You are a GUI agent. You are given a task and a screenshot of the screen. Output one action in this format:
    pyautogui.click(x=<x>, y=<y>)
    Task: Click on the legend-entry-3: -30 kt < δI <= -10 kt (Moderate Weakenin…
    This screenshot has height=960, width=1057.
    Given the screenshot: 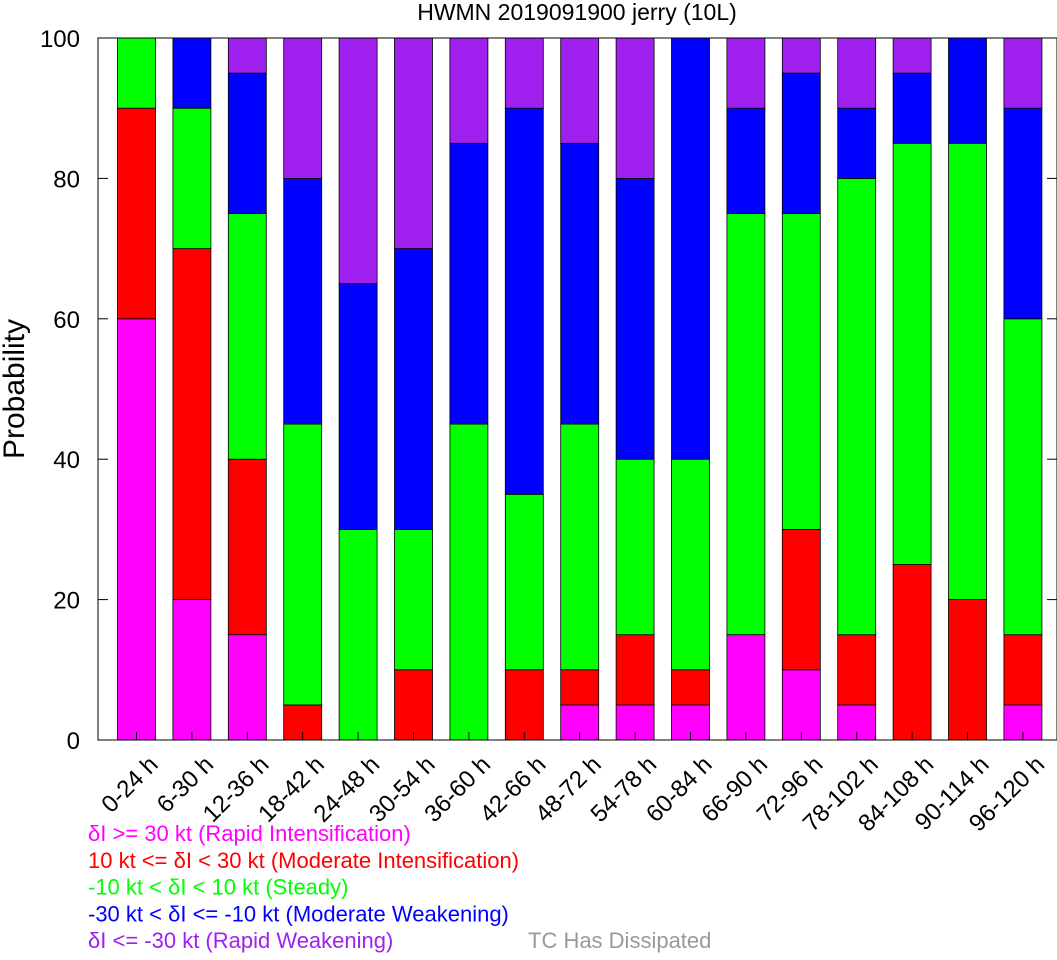 What is the action you would take?
    pyautogui.click(x=298, y=913)
    